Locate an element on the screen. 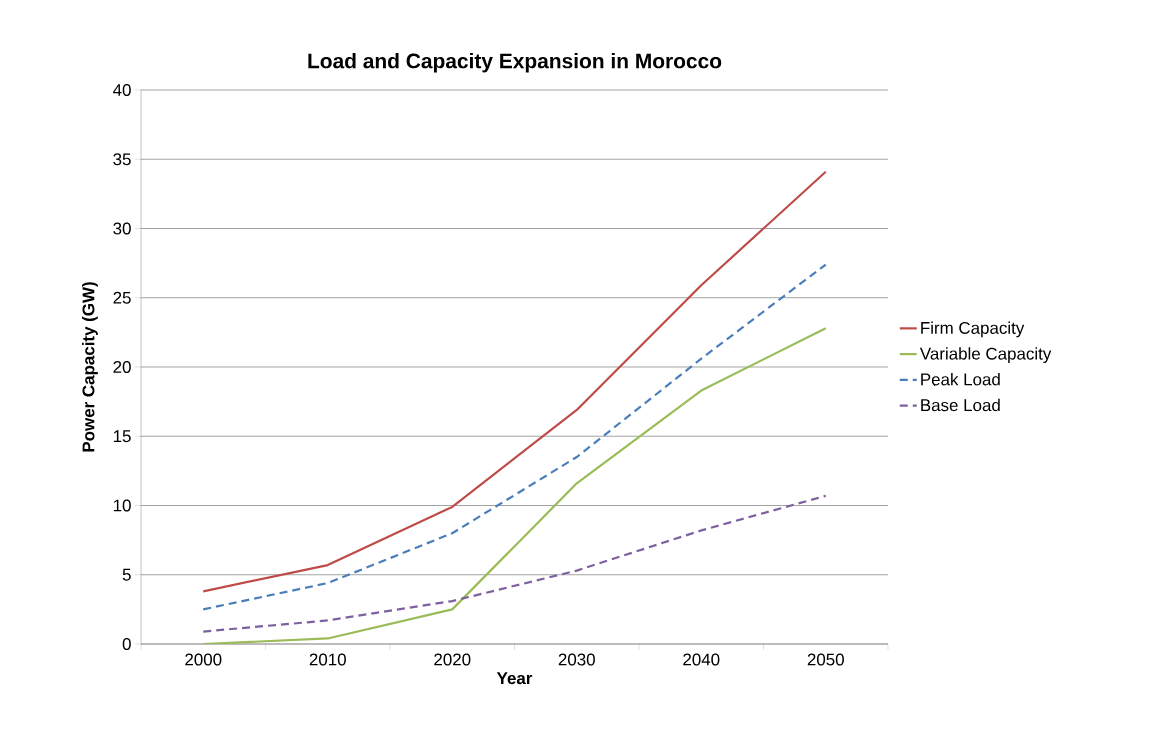 The image size is (1149, 749). y-tick-label: 30 is located at coordinates (122, 228).